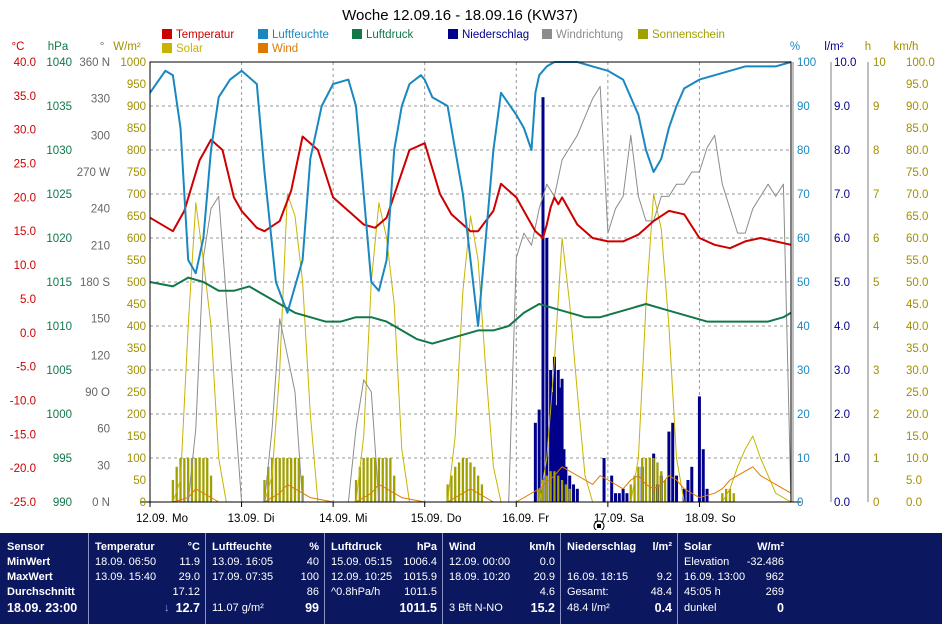 This screenshot has width=950, height=625. I want to click on summary-row-label: 12.09. 00:00, so click(480, 562).